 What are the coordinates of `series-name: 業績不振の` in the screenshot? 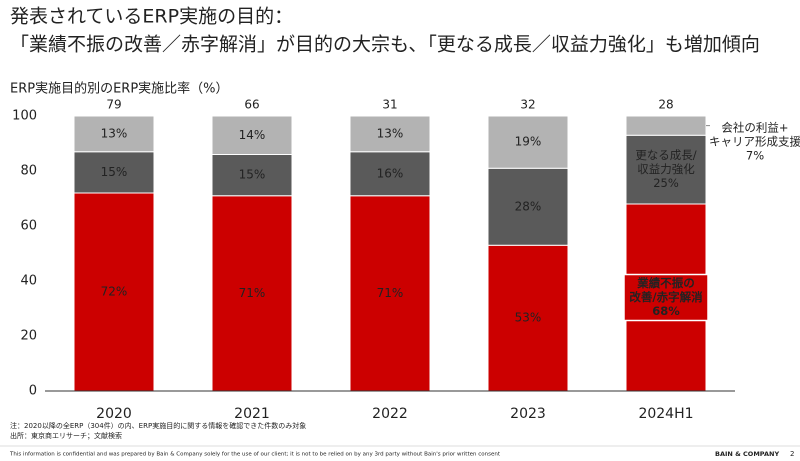 It's located at (665, 283).